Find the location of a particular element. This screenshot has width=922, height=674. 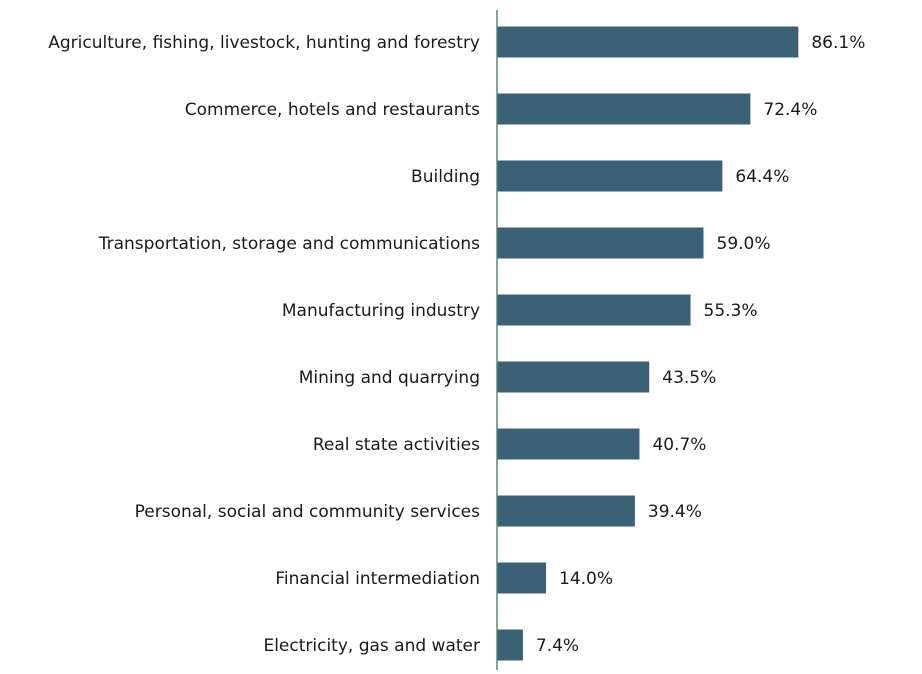

category-label: Financial intermediation is located at coordinates (377, 579).